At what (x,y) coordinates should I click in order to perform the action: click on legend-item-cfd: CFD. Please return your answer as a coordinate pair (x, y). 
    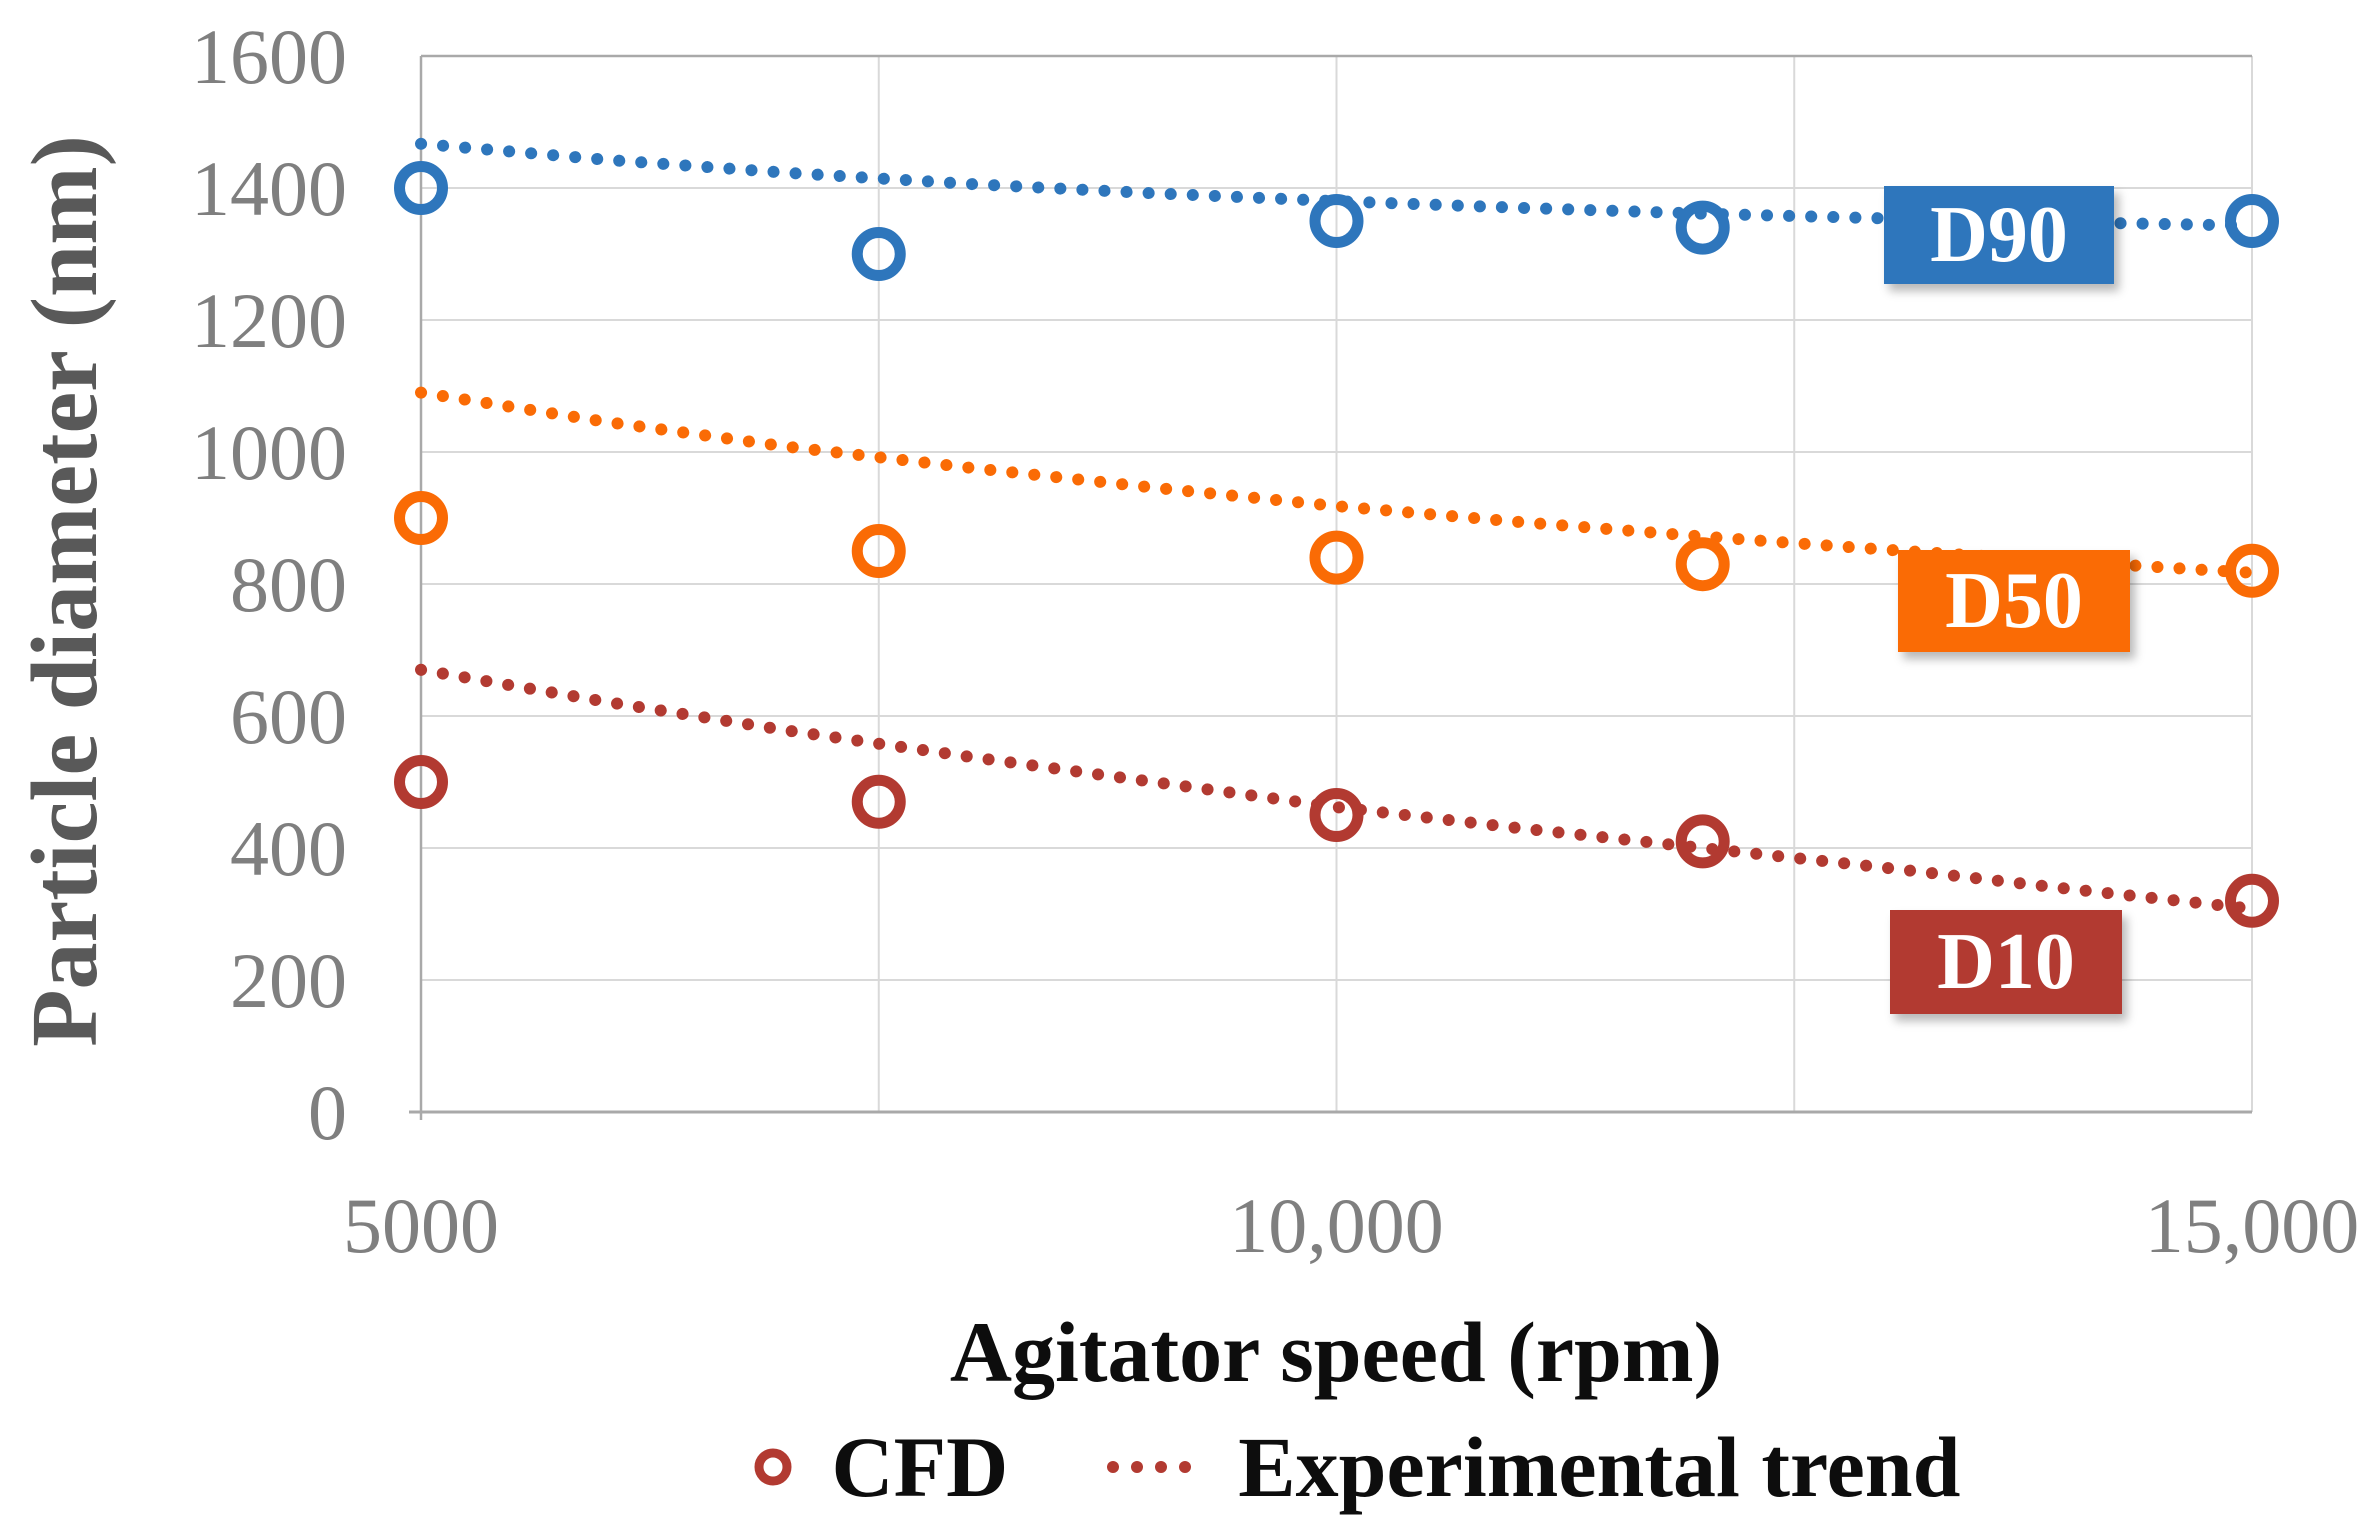
    Looking at the image, I should click on (880, 1467).